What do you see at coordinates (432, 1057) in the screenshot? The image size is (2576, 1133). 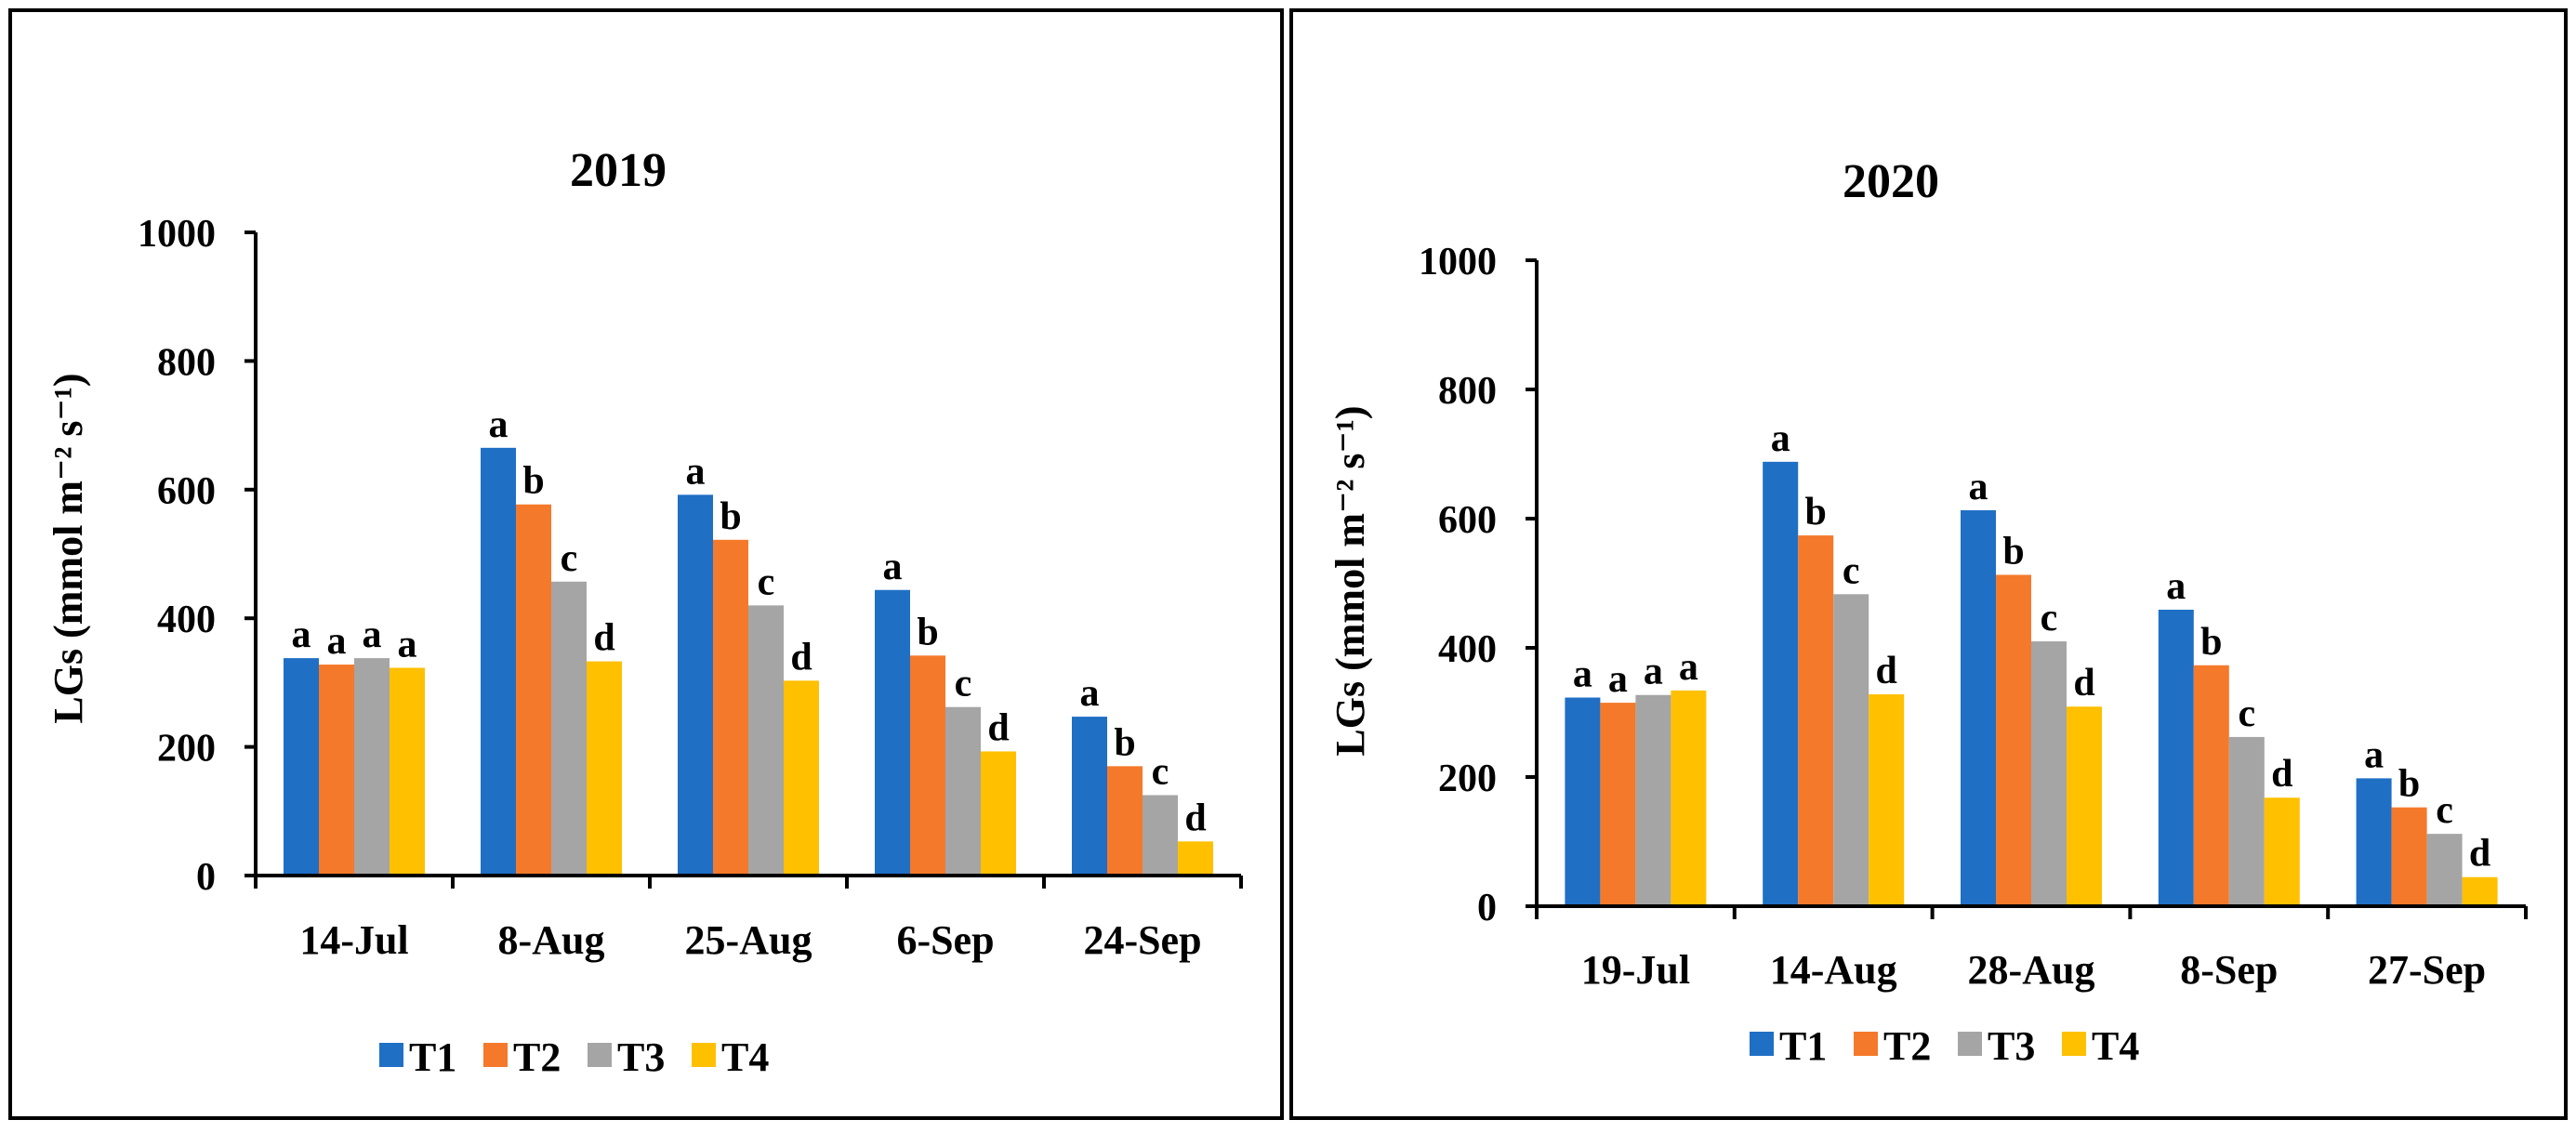 I see `legend-label-t1: T1` at bounding box center [432, 1057].